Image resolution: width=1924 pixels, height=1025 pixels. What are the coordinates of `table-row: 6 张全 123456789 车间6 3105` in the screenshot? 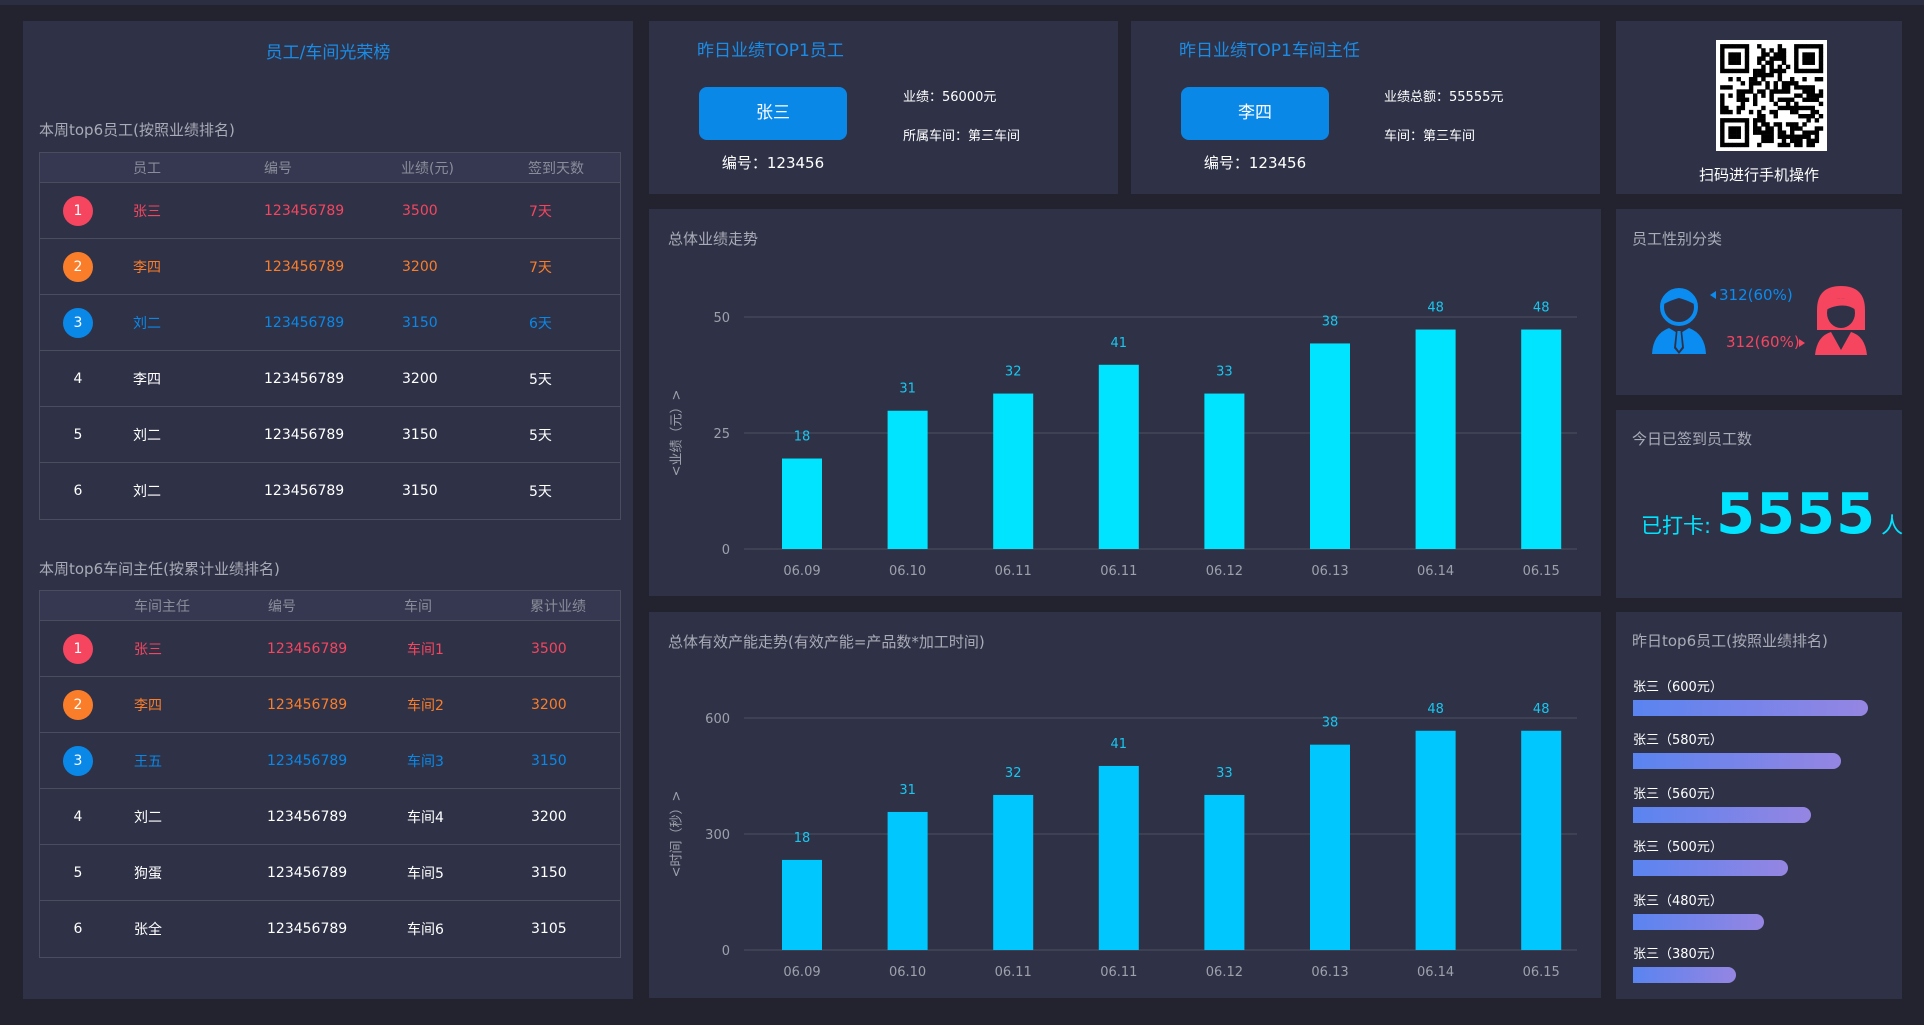 It's located at (330, 929).